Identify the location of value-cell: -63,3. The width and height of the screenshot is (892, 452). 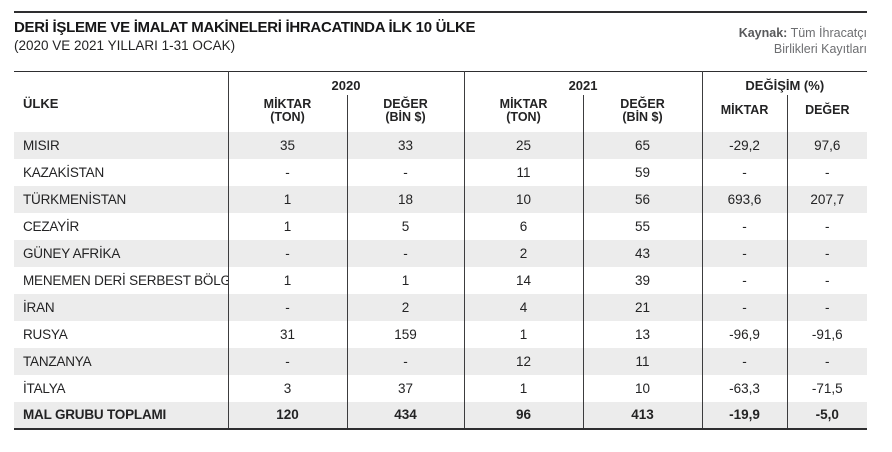
(744, 388).